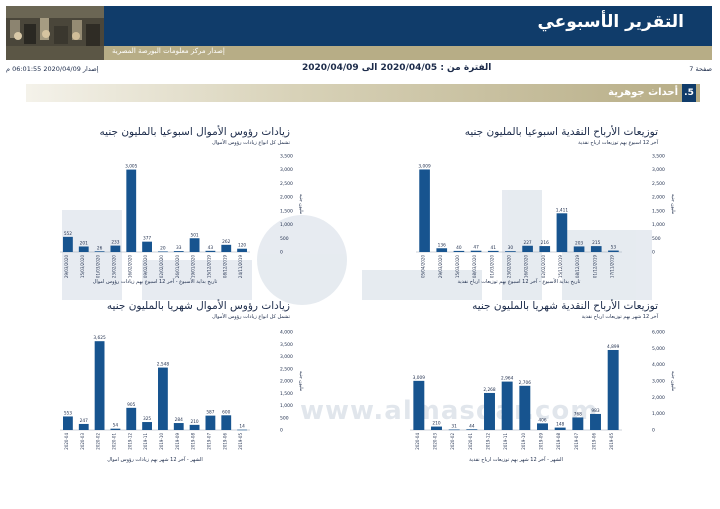 Image resolution: width=720 pixels, height=509 pixels. What do you see at coordinates (131, 405) in the screenshot?
I see `data-label: 905` at bounding box center [131, 405].